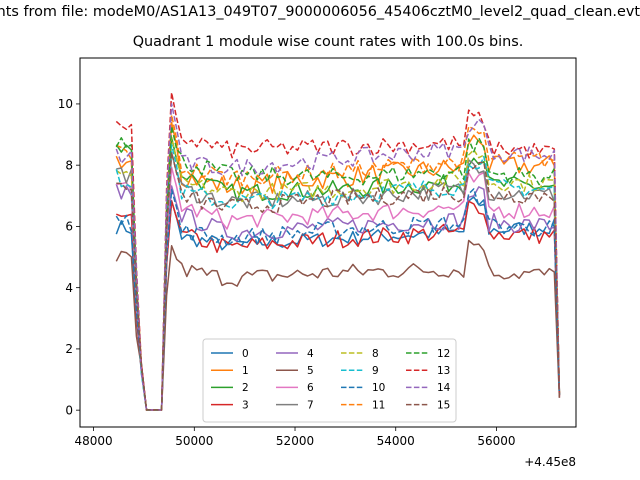  Describe the element at coordinates (69, 349) in the screenshot. I see `y-tick-label: 2` at that location.